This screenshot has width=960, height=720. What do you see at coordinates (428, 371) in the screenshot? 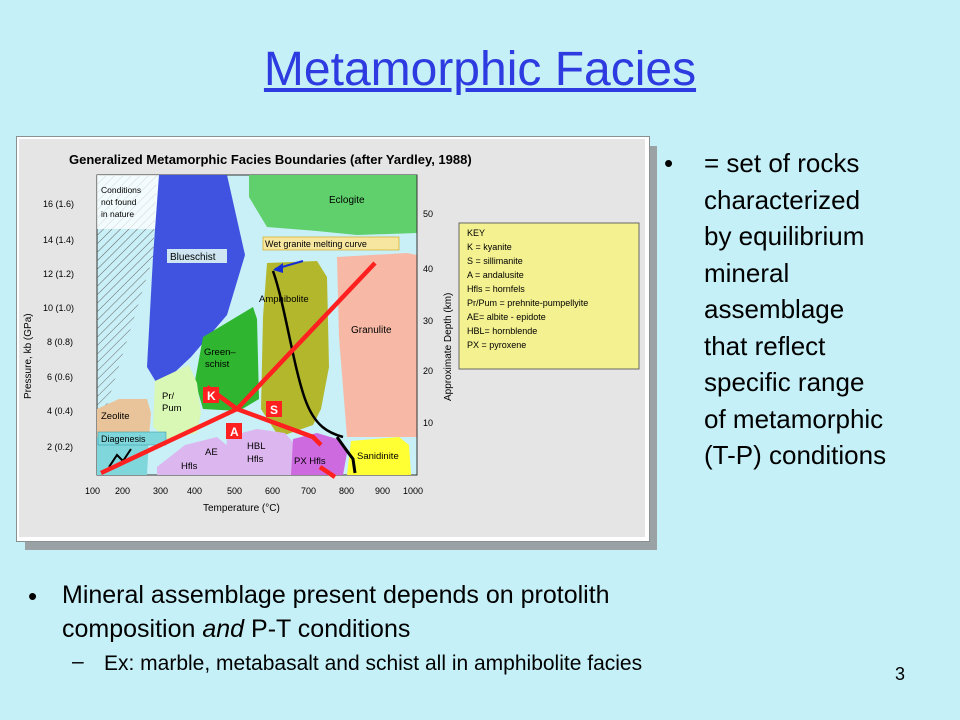
I see `depth-tick-20: 20` at bounding box center [428, 371].